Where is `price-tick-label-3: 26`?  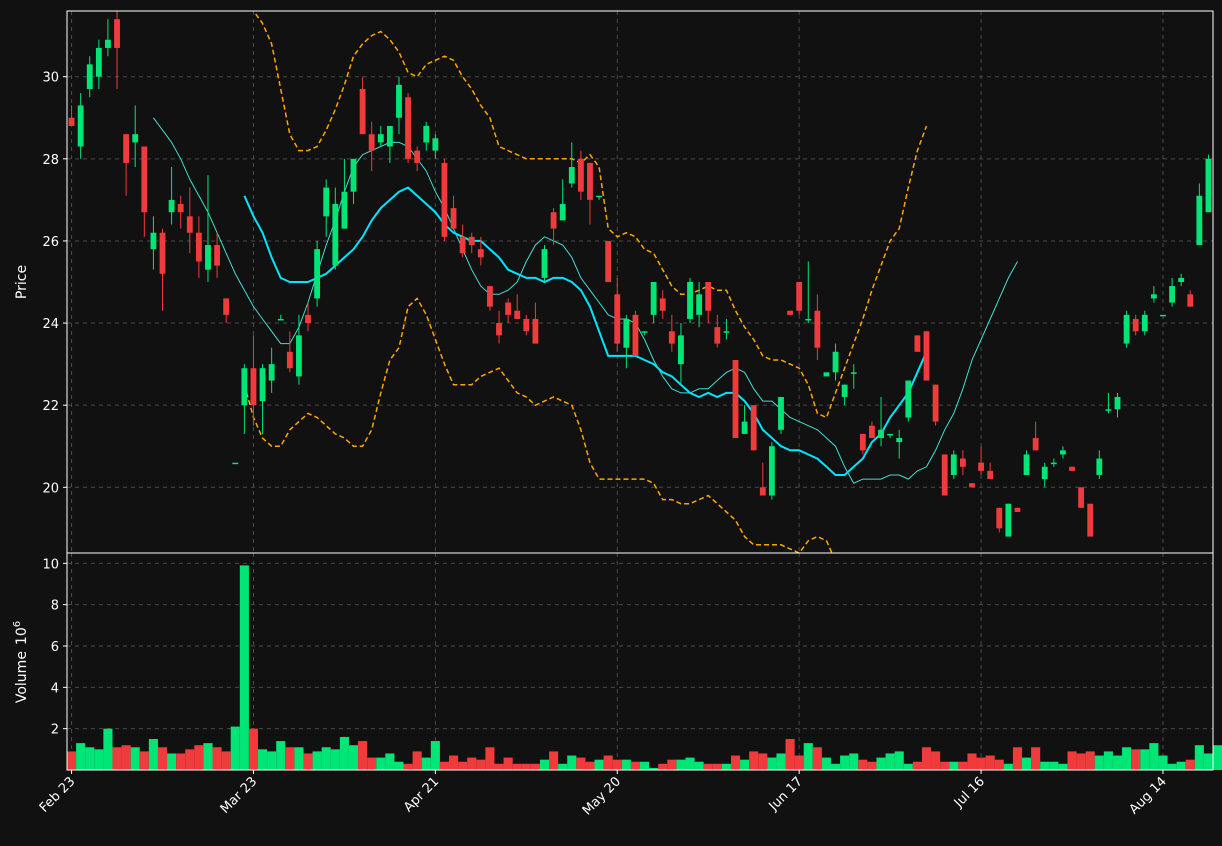 price-tick-label-3: 26 is located at coordinates (50, 242).